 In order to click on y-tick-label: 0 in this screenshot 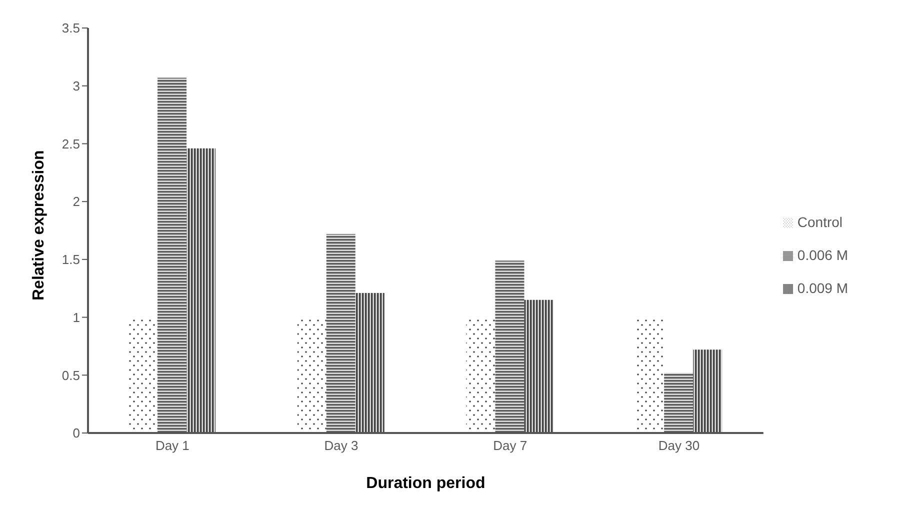, I will do `click(76, 433)`.